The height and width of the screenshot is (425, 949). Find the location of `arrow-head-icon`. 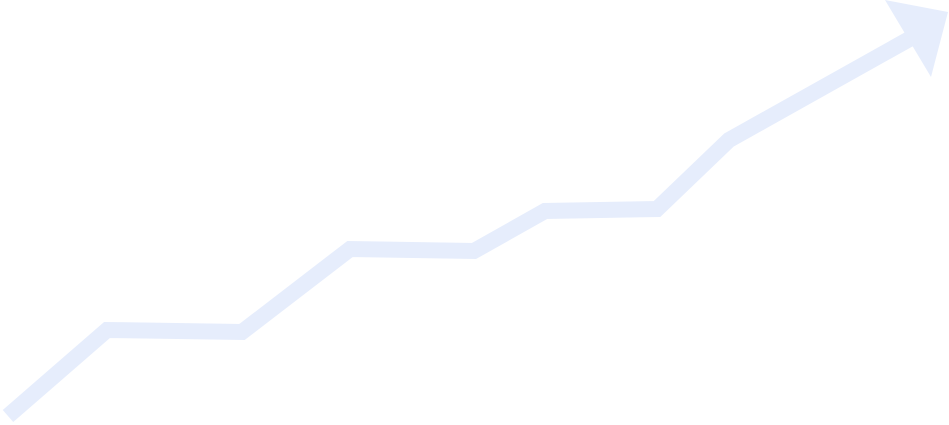

arrow-head-icon is located at coordinates (916, 38).